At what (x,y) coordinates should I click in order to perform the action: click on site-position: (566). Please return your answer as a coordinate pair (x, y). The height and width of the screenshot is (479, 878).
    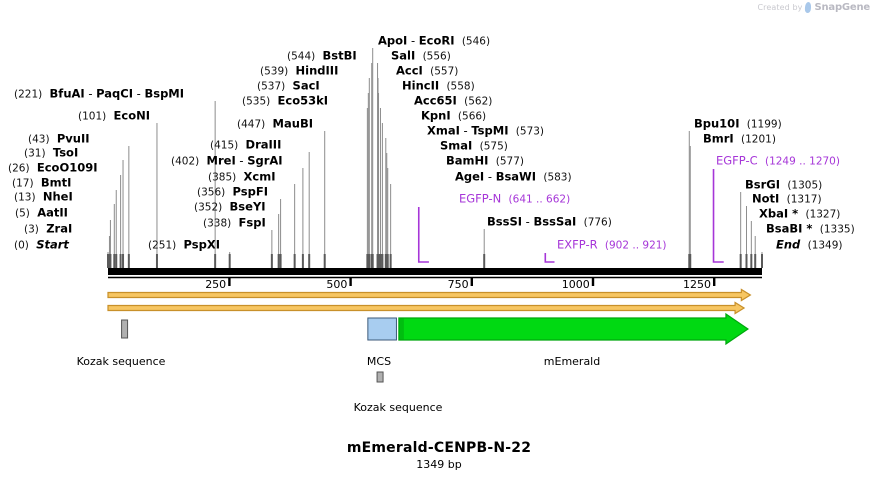
    Looking at the image, I should click on (472, 116).